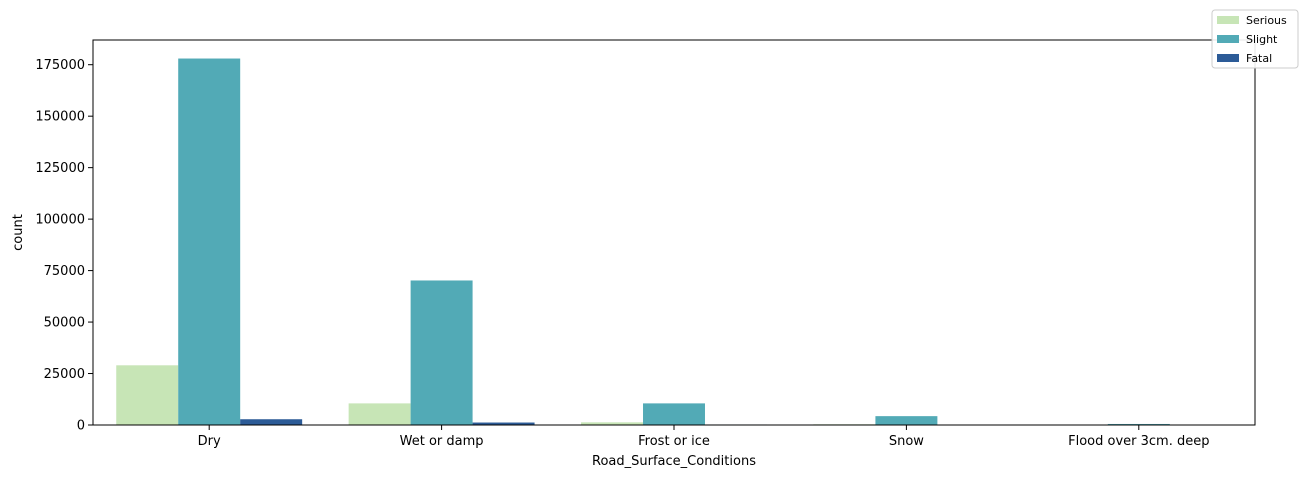 The height and width of the screenshot is (478, 1306). I want to click on y-tick-label: 50000, so click(64, 323).